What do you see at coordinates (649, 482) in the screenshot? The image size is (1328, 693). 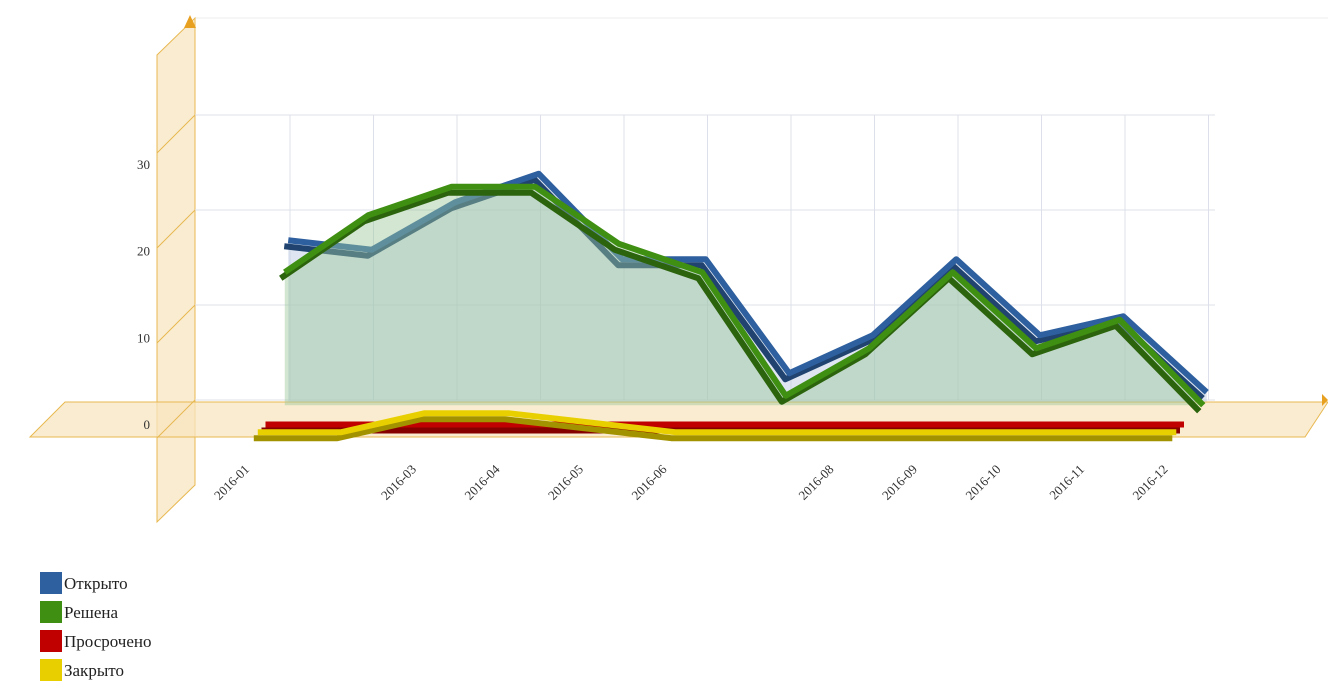 I see `x-tick-label: 2016-06` at bounding box center [649, 482].